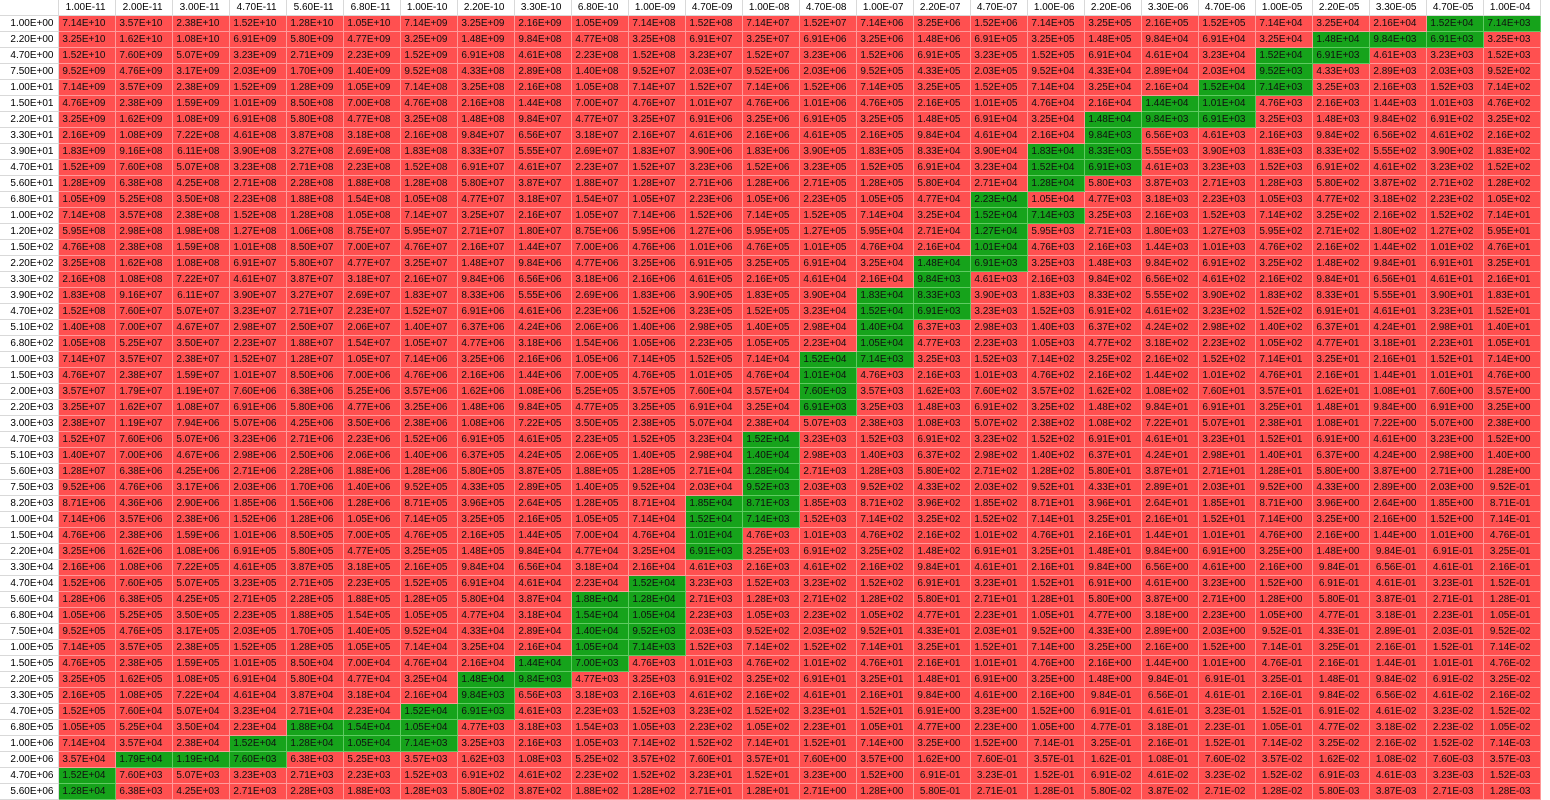 The image size is (1550, 800). Describe the element at coordinates (429, 519) in the screenshot. I see `mismatch-cell: 7.14E+05` at that location.